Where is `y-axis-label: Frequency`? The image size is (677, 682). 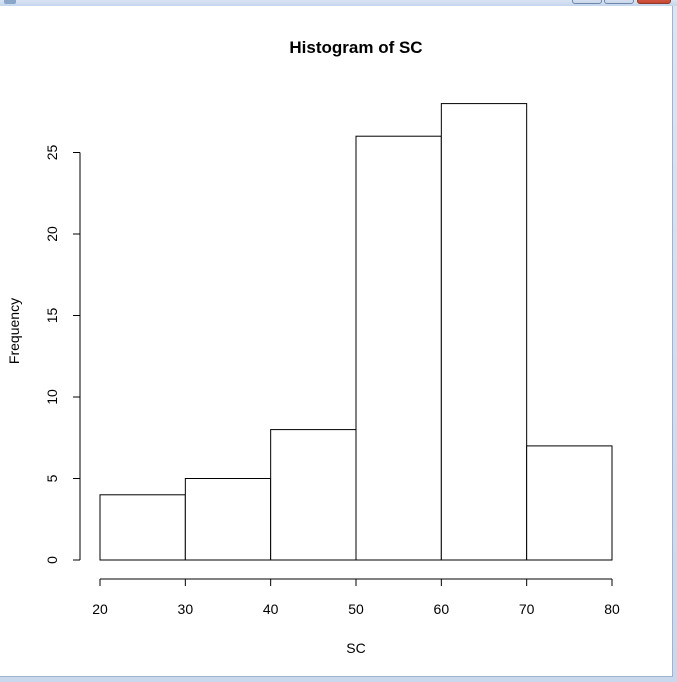
y-axis-label: Frequency is located at coordinates (14, 331).